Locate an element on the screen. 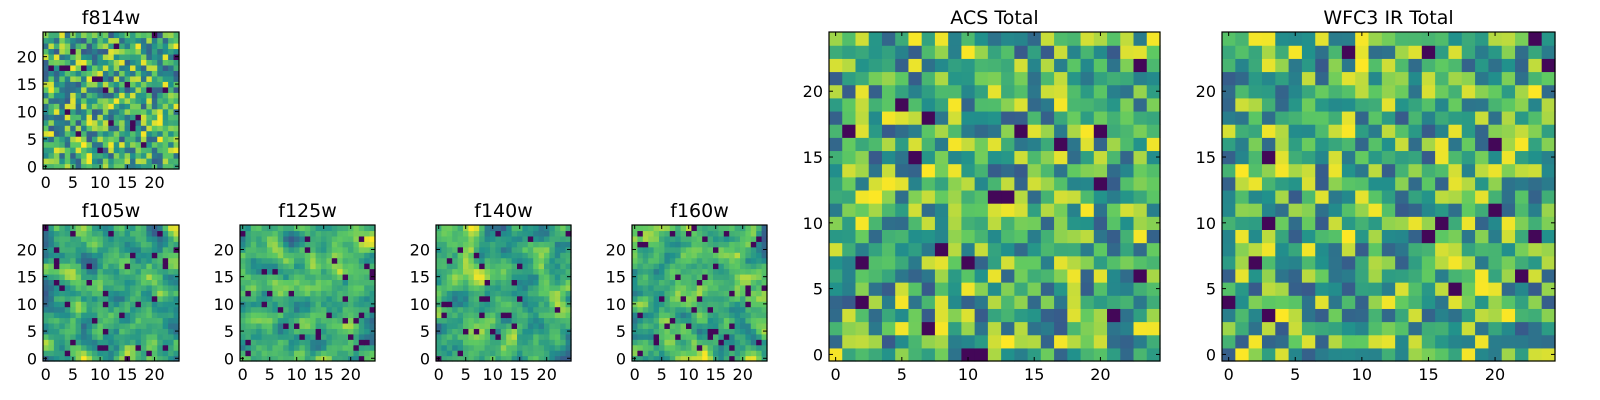  y-tick-label: 15 is located at coordinates (420, 277).